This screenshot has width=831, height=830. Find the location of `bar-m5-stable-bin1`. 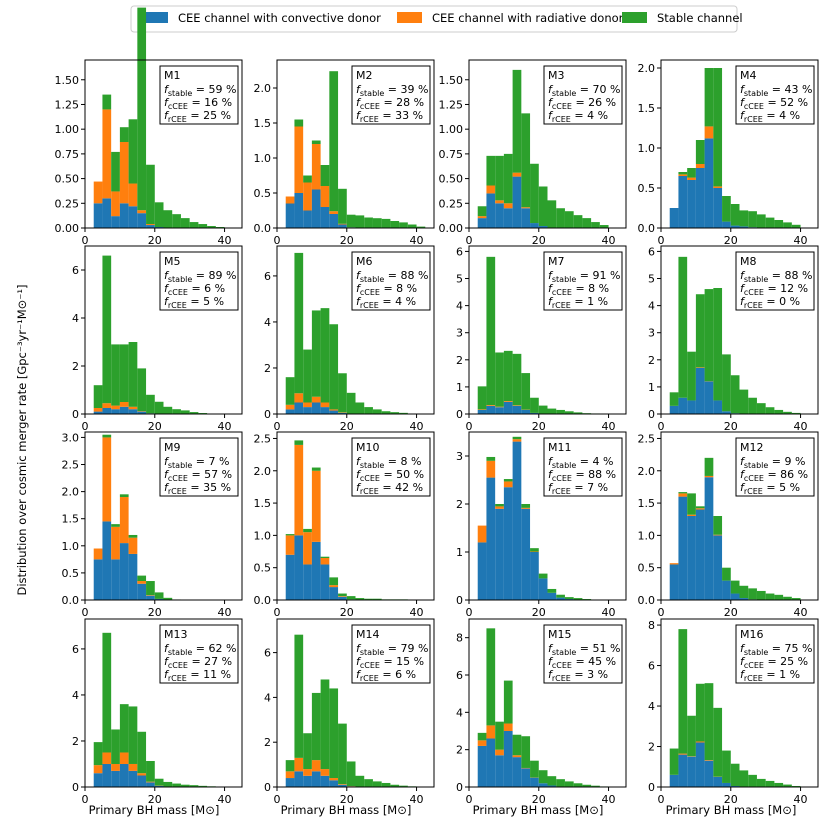

bar-m5-stable-bin1 is located at coordinates (107, 329).